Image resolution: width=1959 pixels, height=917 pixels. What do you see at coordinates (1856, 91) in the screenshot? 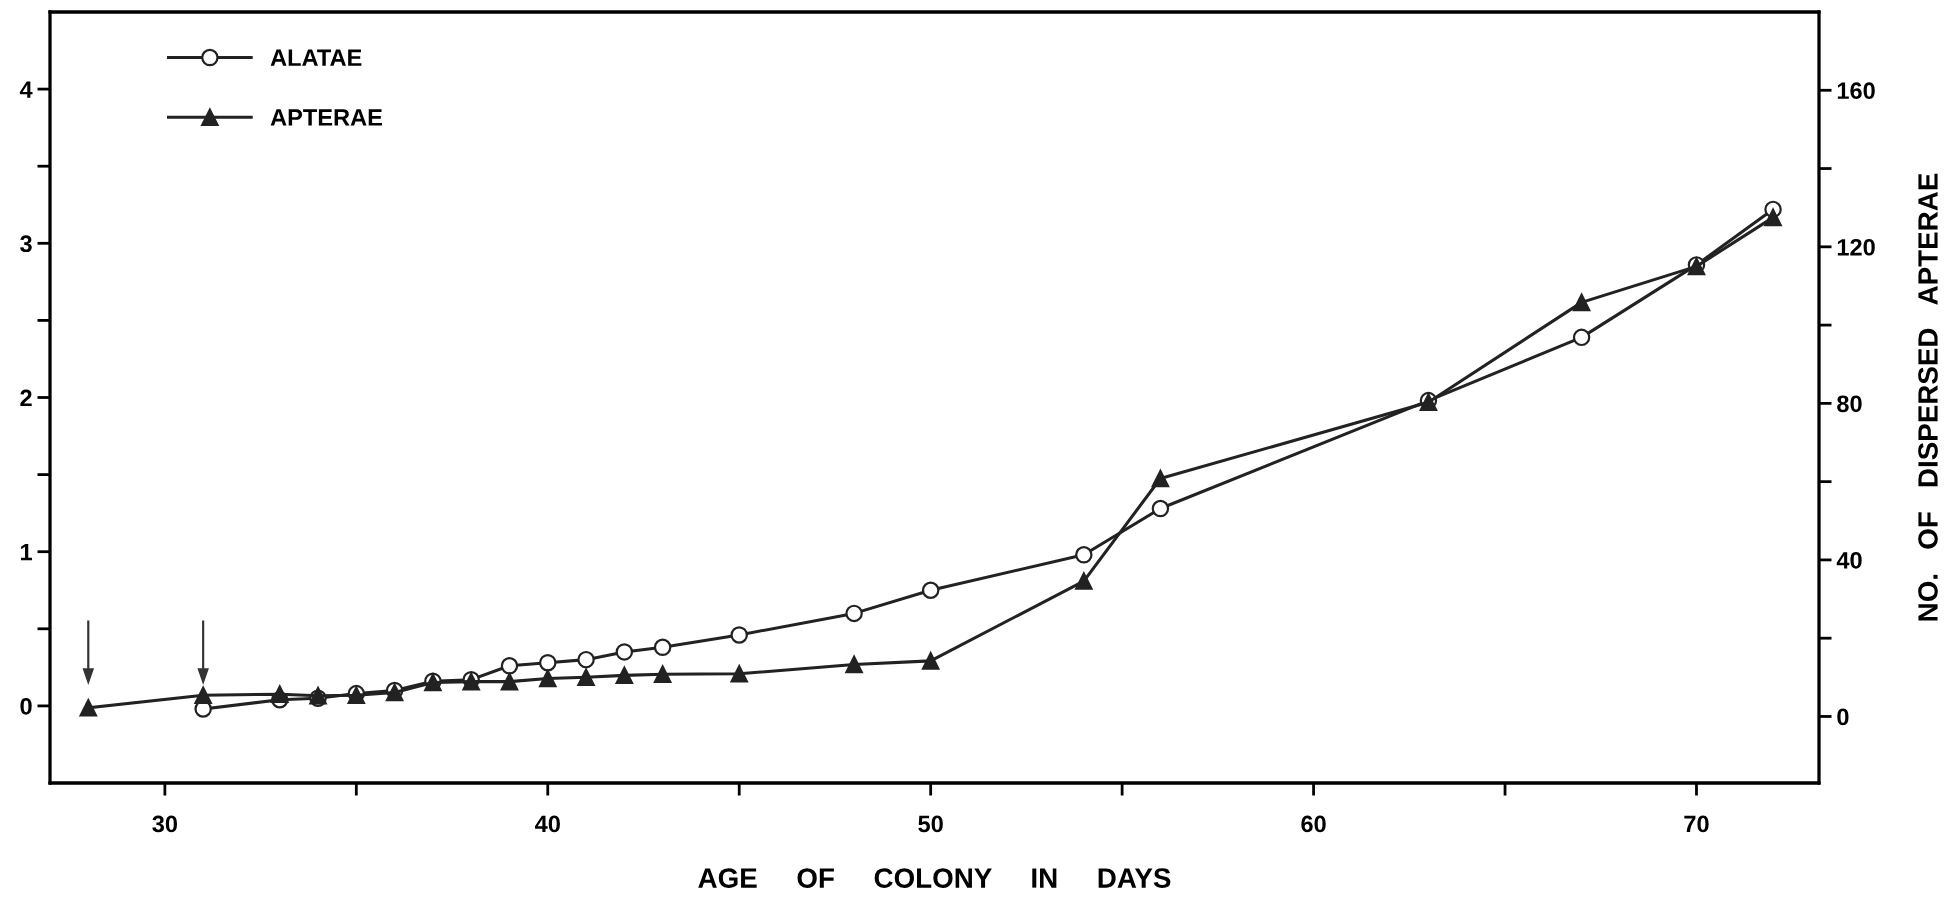
I see `y2-tick-label: 160` at bounding box center [1856, 91].